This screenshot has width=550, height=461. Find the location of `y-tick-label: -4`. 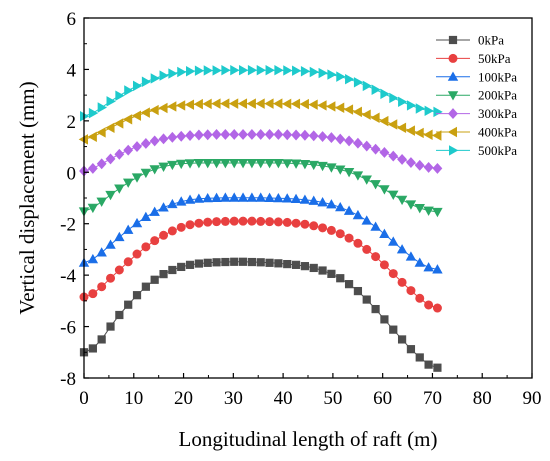

y-tick-label: -4 is located at coordinates (68, 276).